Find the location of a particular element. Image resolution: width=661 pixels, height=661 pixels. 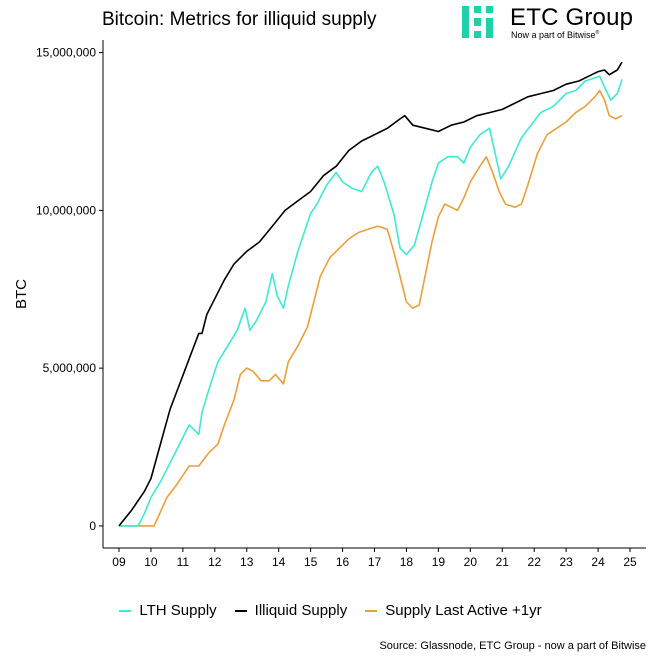

x-tick-label: 25 is located at coordinates (630, 562).